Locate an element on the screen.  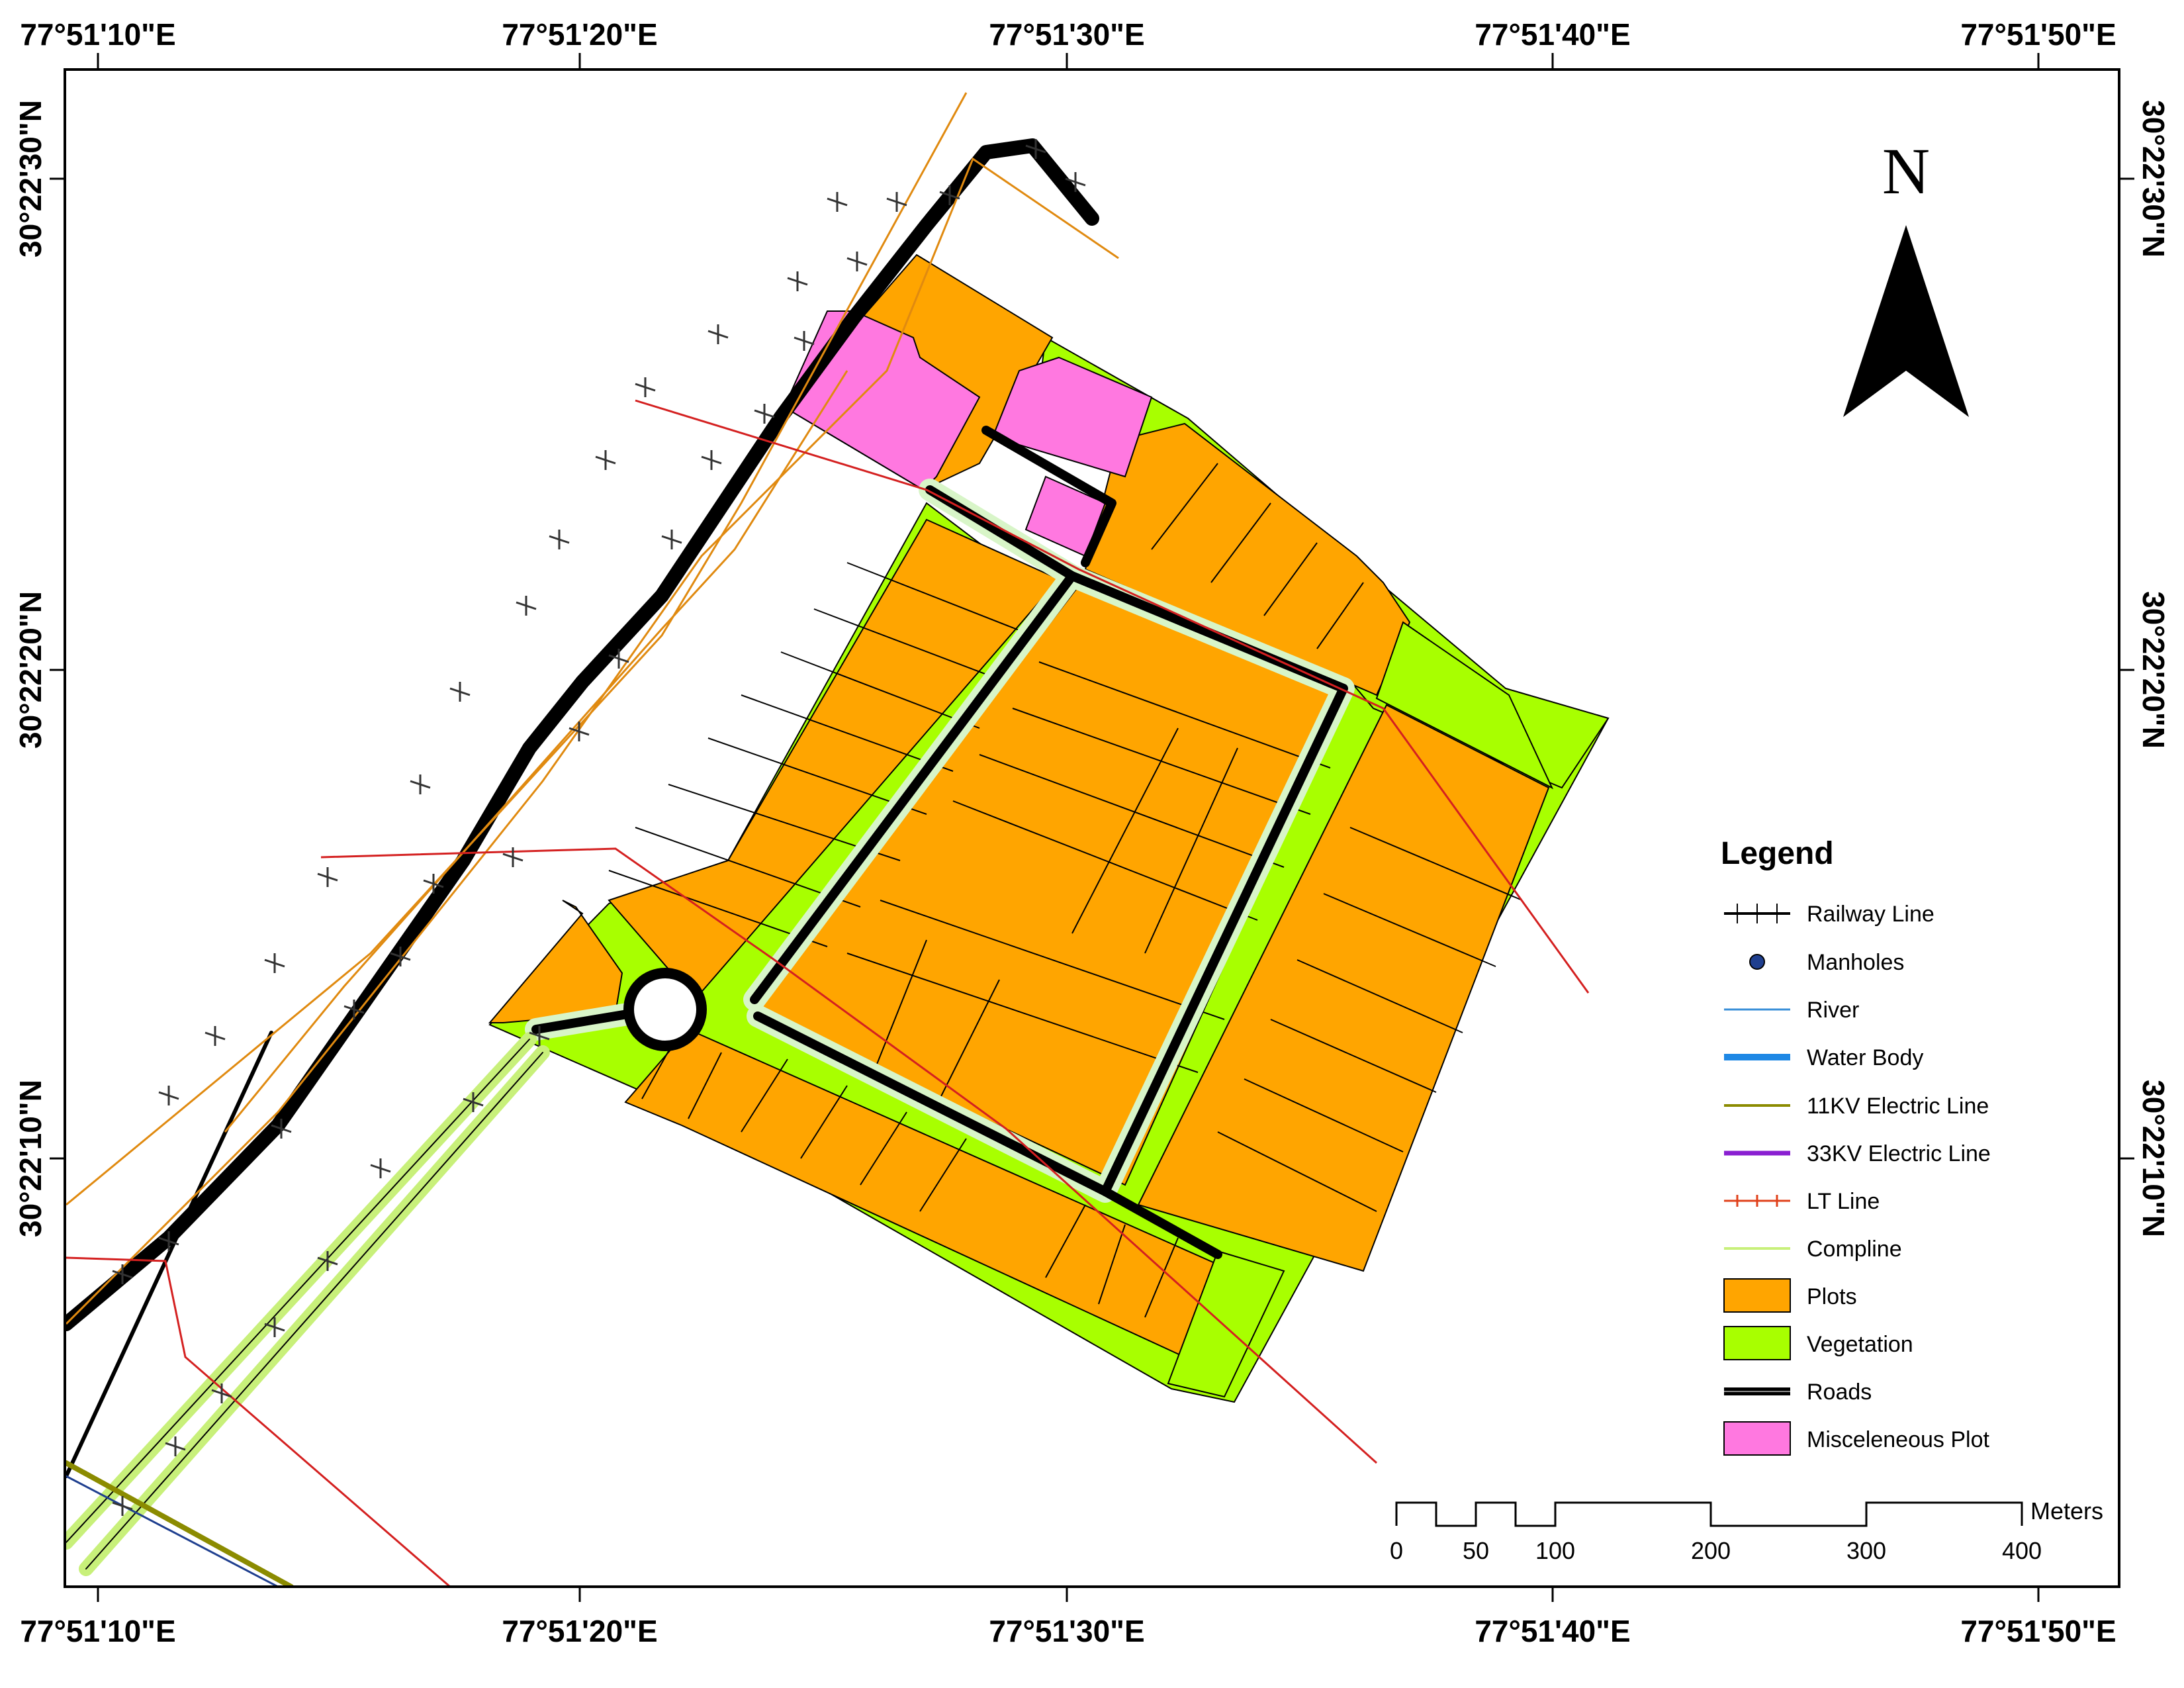
right-tick-labels: 30°22'30"N 30°22'20"N 30°22'10"N is located at coordinates (2153, 668).